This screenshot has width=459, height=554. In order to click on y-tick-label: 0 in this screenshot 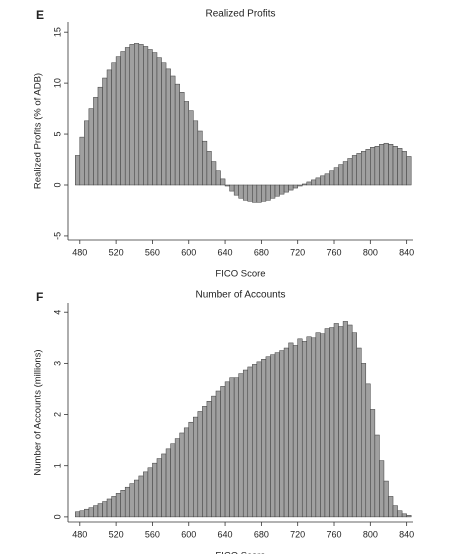, I will do `click(57, 184)`.